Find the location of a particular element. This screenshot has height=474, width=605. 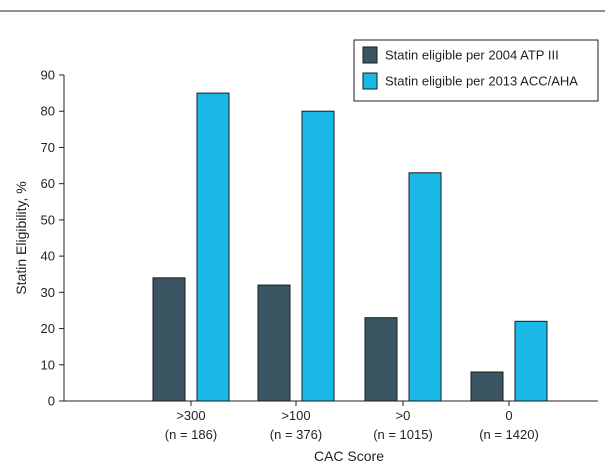

legend-label: Statin eligible per 2004 ATP III is located at coordinates (472, 55).